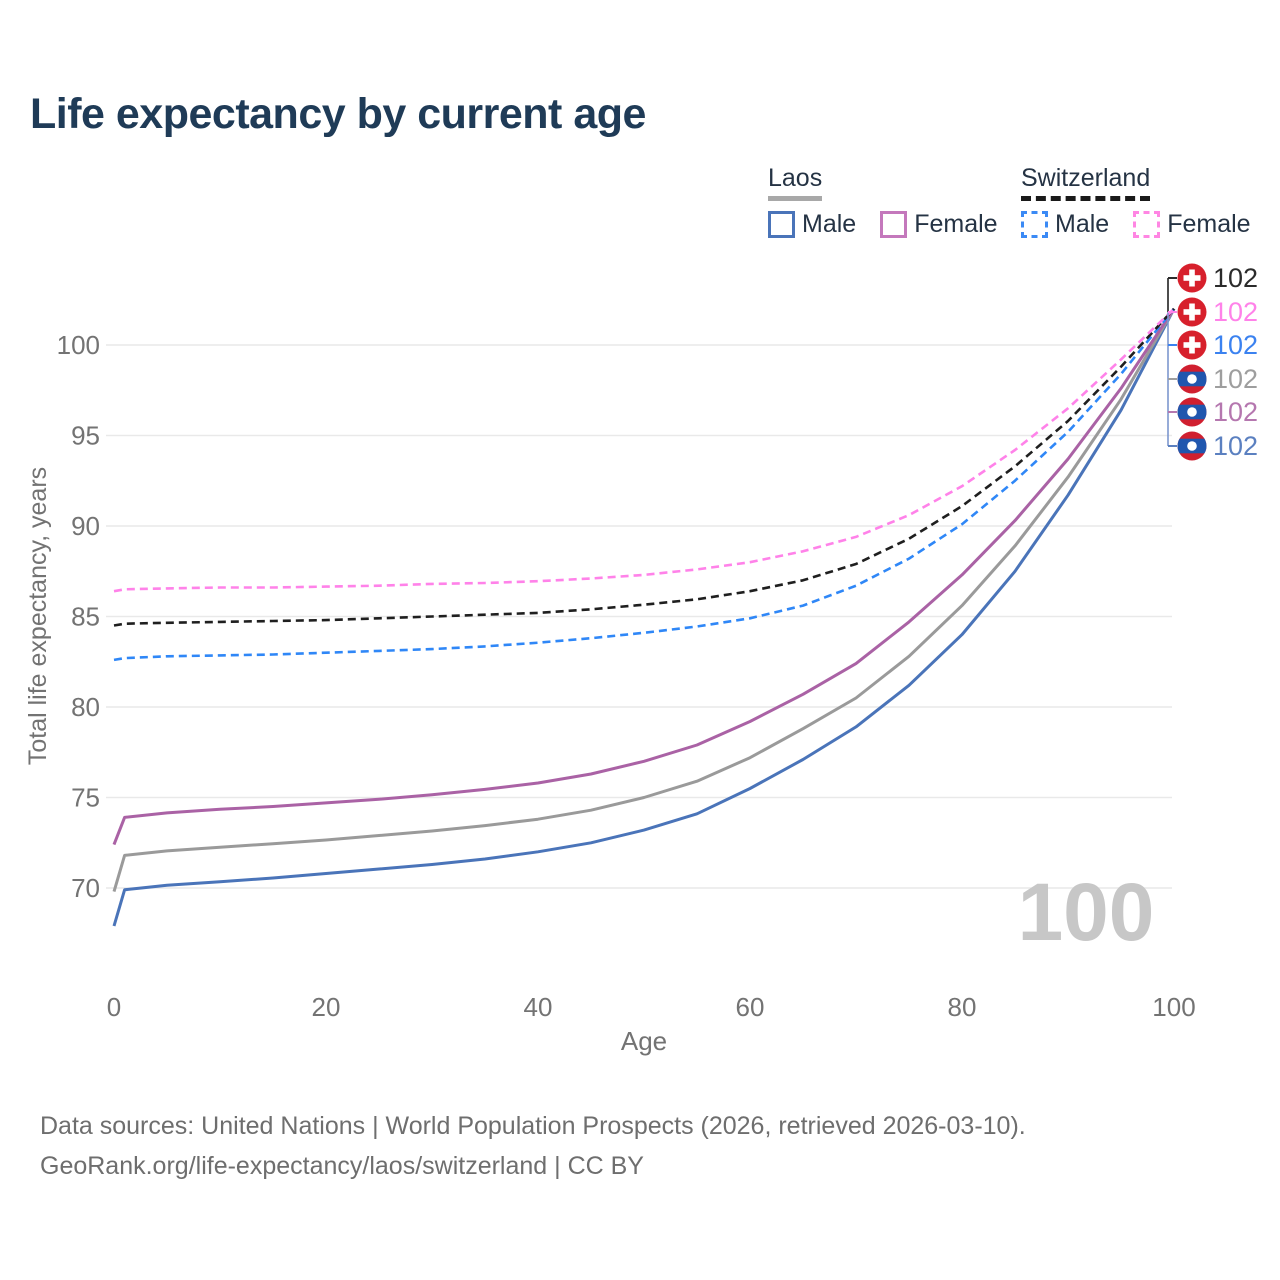 Image resolution: width=1280 pixels, height=1280 pixels. I want to click on y-tick-label: 85, so click(85, 617).